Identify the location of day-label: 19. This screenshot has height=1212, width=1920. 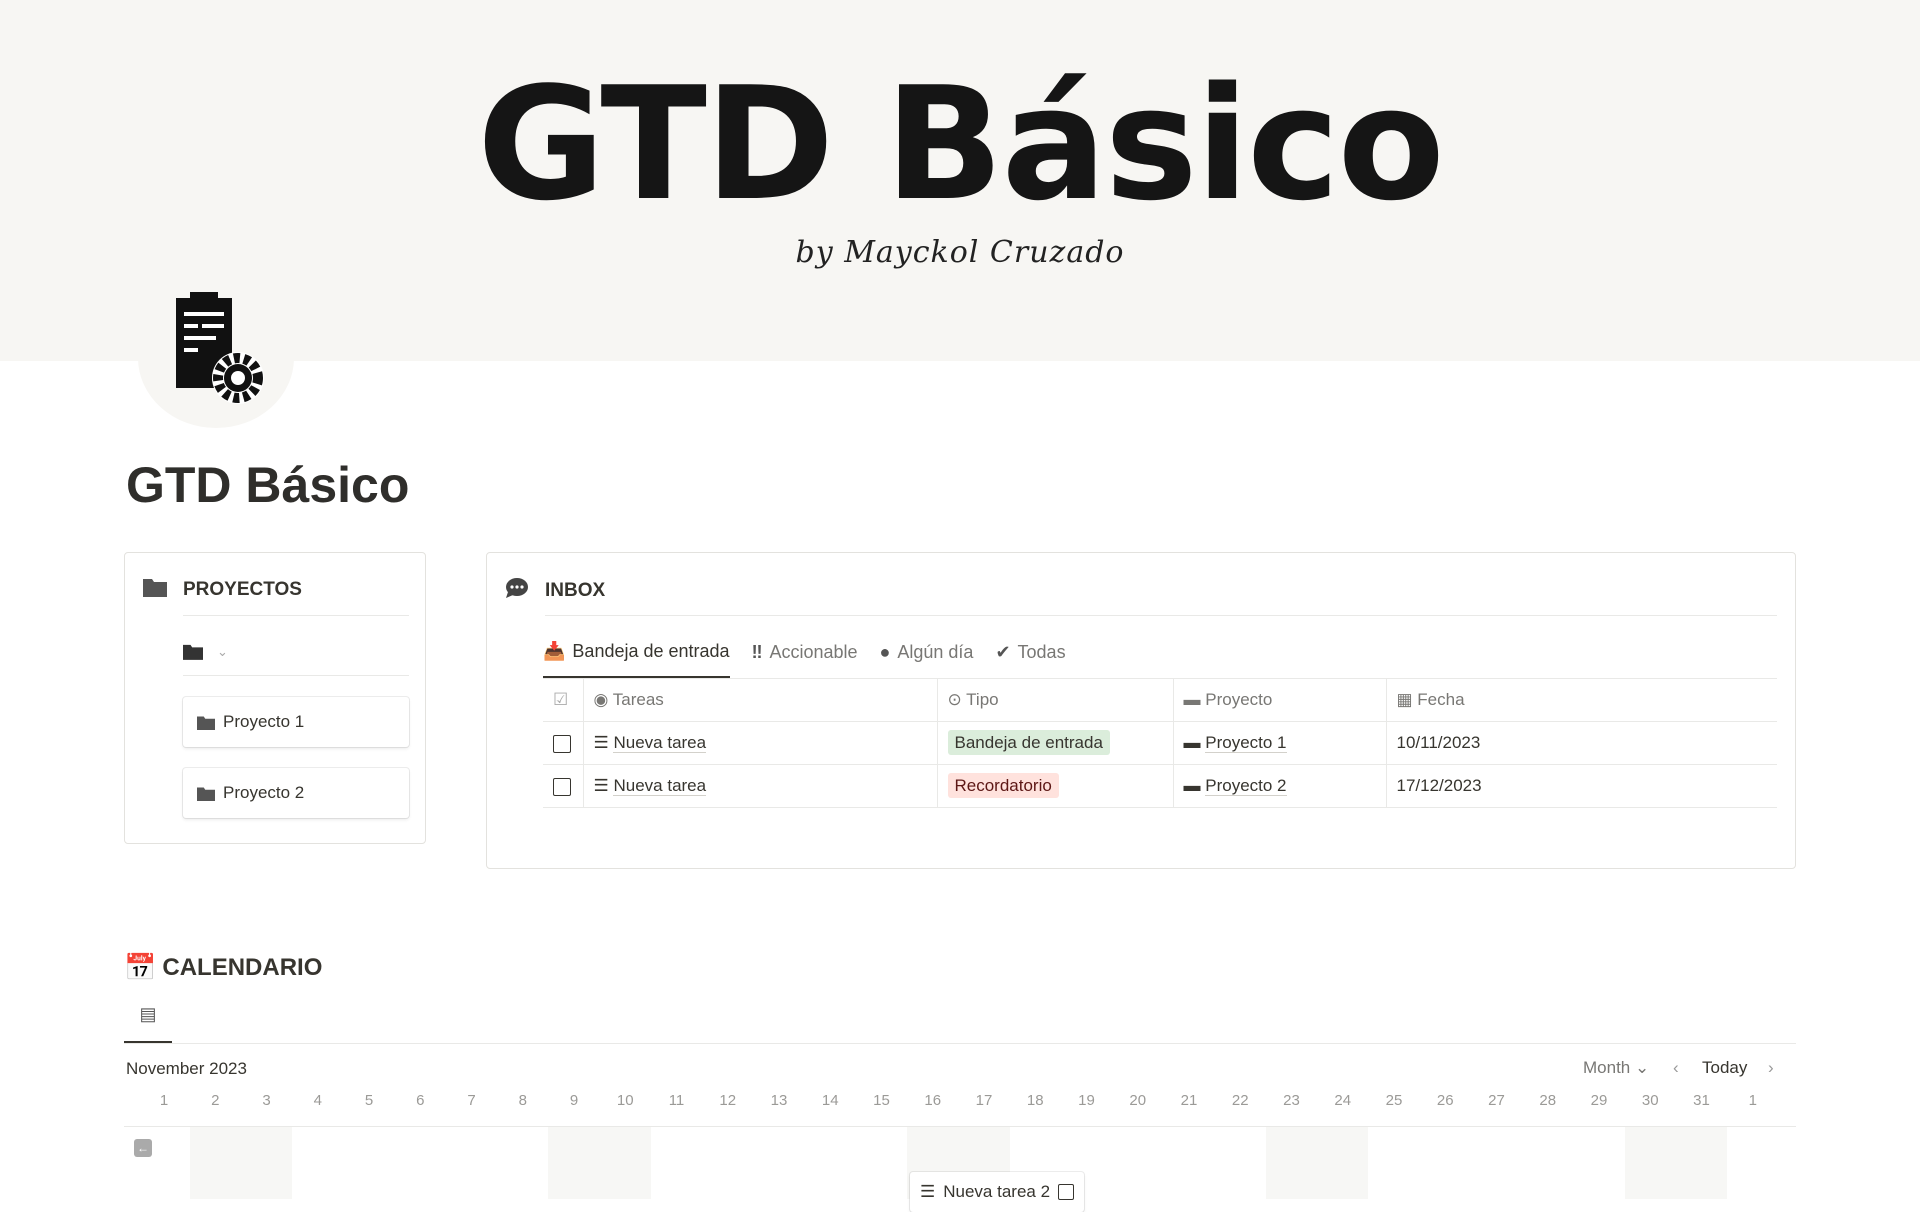
(1086, 1100).